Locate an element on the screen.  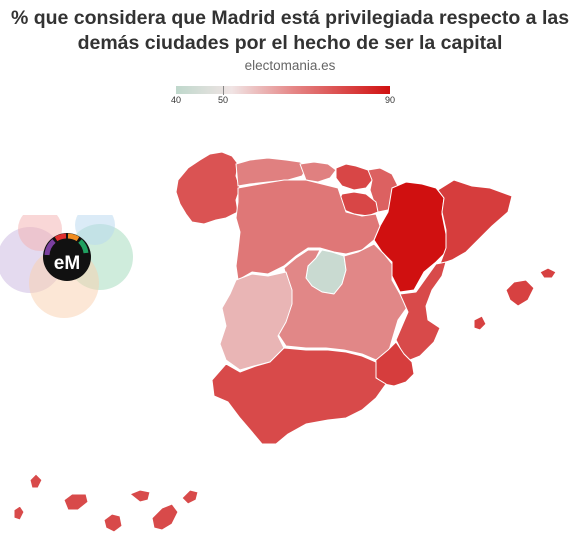
region-andalucía is located at coordinates (299, 396).